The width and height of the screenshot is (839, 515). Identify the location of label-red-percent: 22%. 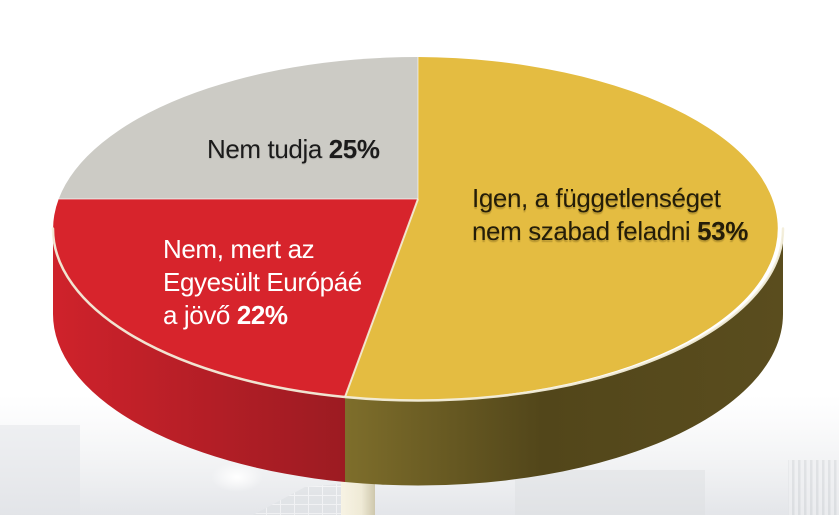
(262, 315).